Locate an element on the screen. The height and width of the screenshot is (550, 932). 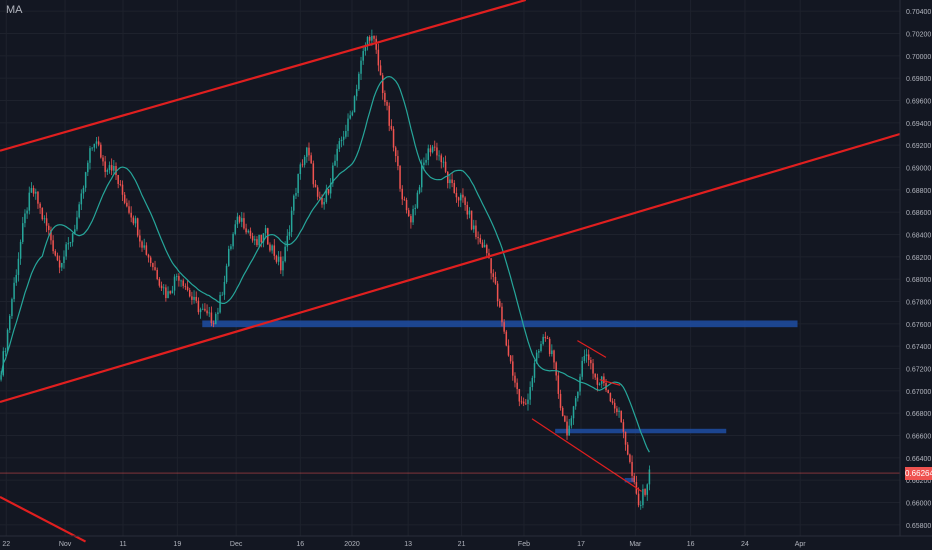
resistance-zone is located at coordinates (500, 324).